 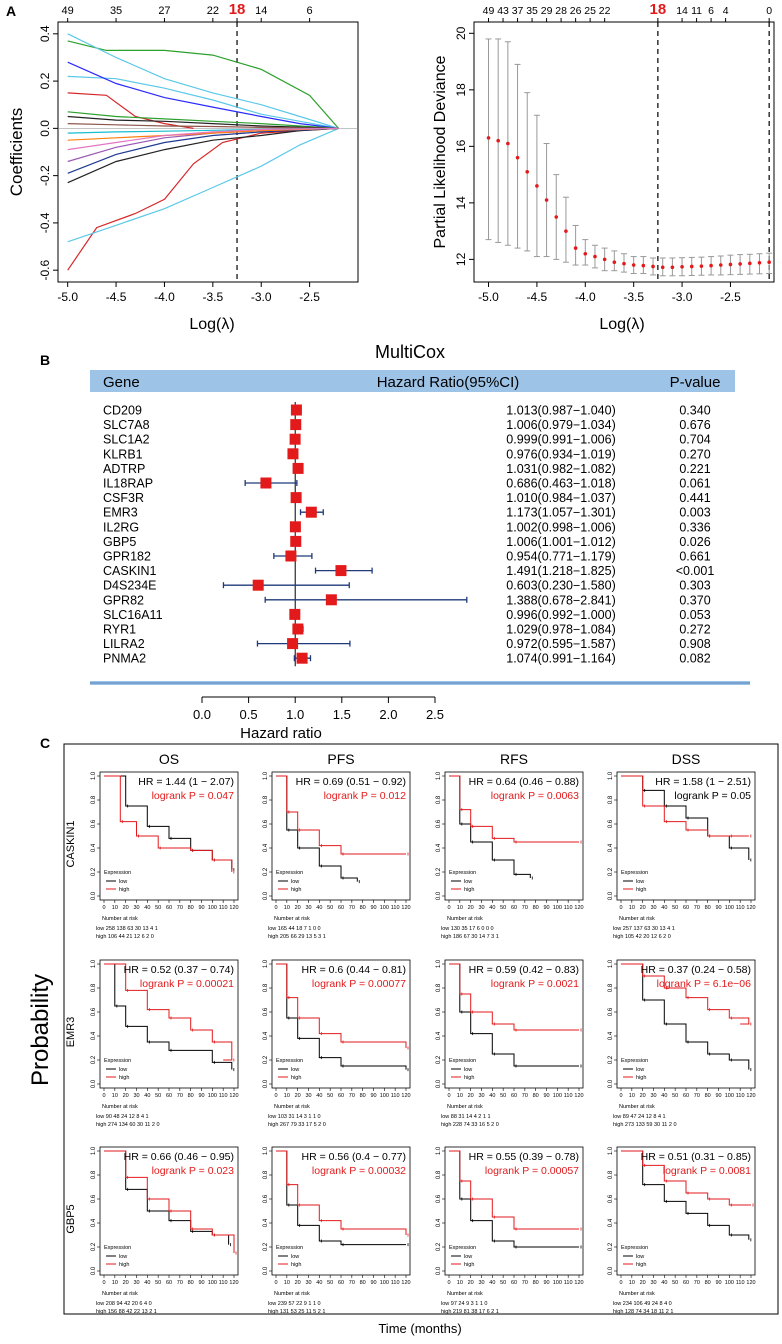 What do you see at coordinates (123, 454) in the screenshot?
I see `gene-label: KLRB1` at bounding box center [123, 454].